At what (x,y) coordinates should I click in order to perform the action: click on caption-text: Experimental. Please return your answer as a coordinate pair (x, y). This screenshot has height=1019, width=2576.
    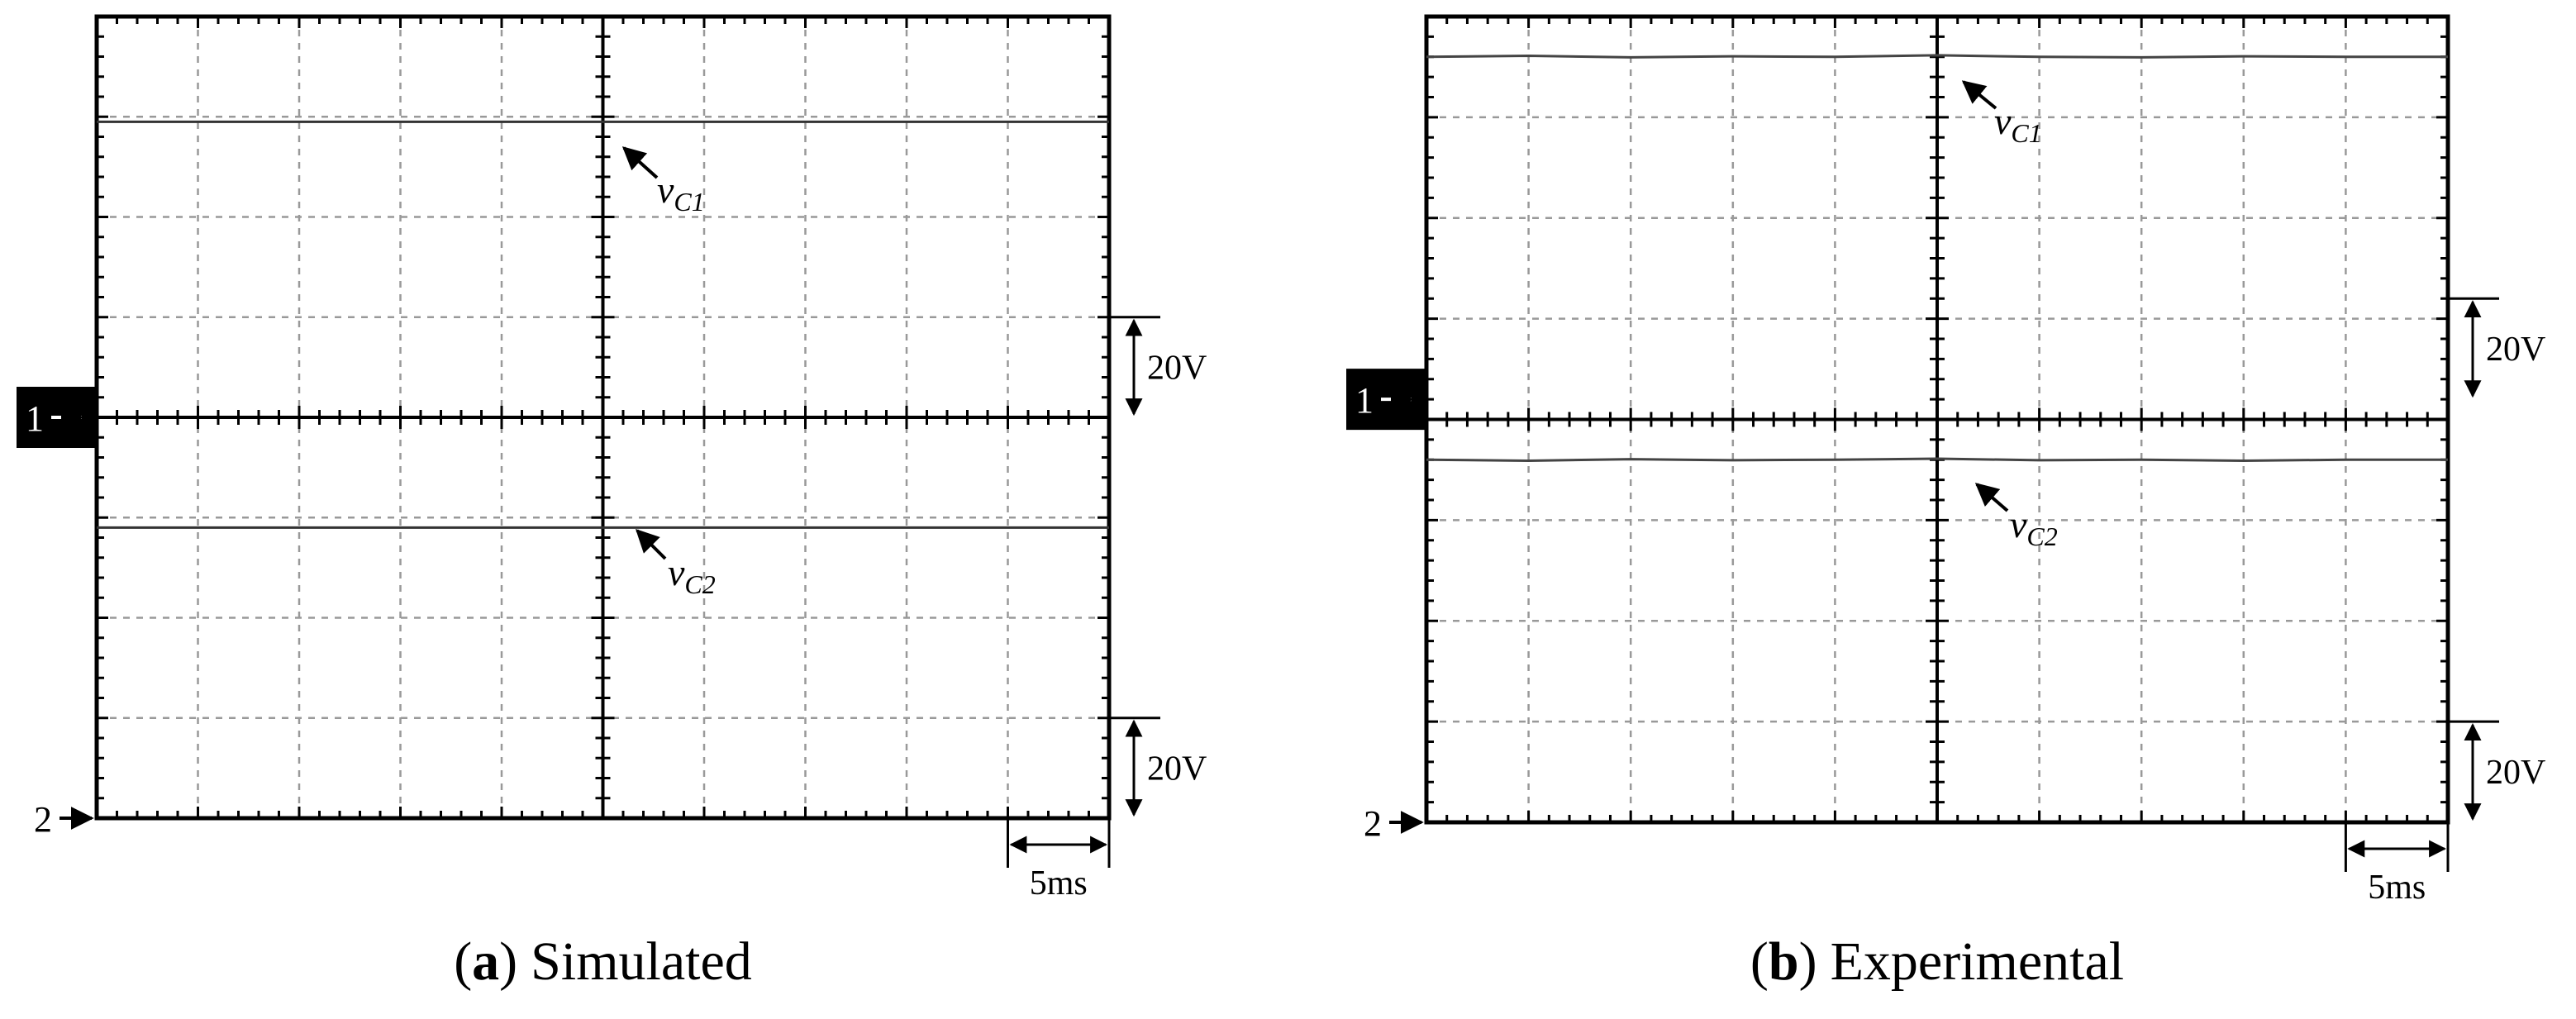
    Looking at the image, I should click on (1978, 961).